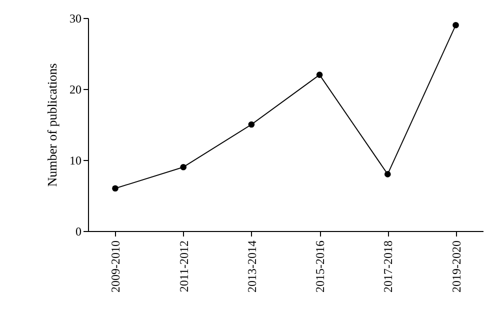 This screenshot has height=331, width=500. I want to click on y-tick-label: 20, so click(76, 89).